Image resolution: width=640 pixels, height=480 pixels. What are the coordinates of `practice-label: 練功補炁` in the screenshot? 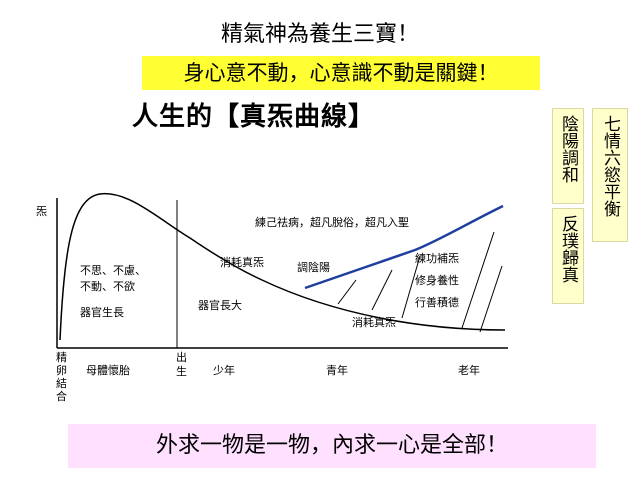 It's located at (437, 258).